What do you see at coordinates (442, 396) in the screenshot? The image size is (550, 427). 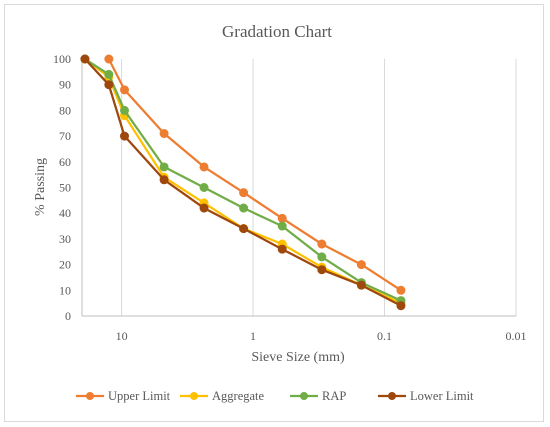 I see `legend-label-lower-limit: Lower Limit` at bounding box center [442, 396].